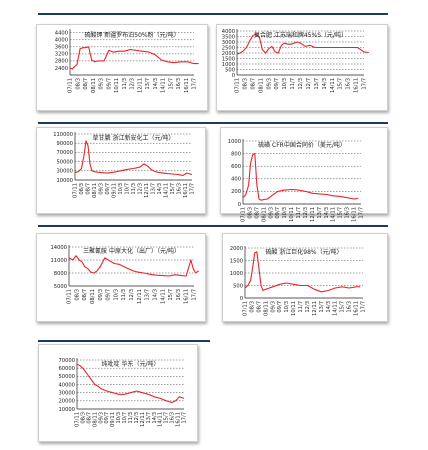 Image resolution: width=428 pixels, height=450 pixels. What do you see at coordinates (131, 364) in the screenshot?
I see `chart-title: 纯吡啶 华东（元/吨）` at bounding box center [131, 364].